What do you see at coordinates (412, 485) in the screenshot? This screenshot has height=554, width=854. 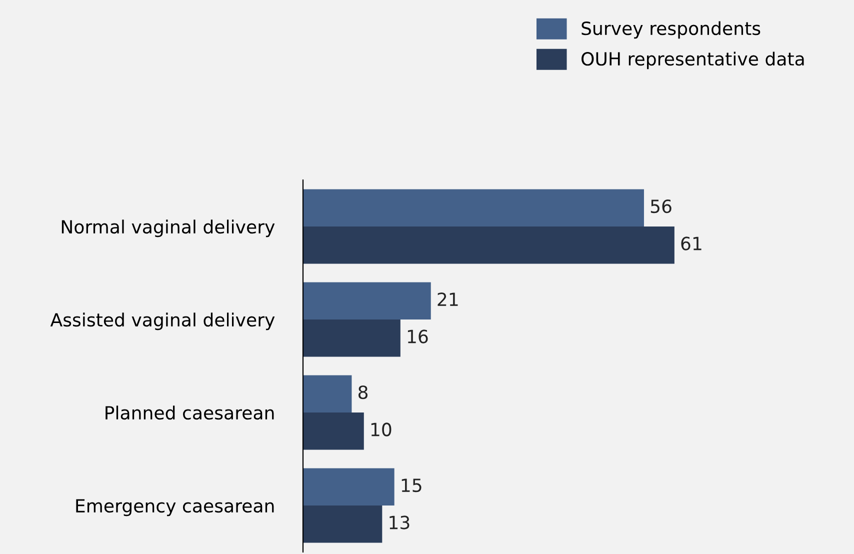 I see `data-label: 15` at bounding box center [412, 485].